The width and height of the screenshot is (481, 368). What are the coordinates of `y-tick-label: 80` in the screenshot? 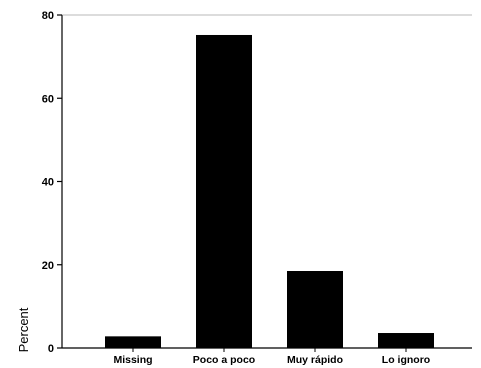 It's located at (48, 16).